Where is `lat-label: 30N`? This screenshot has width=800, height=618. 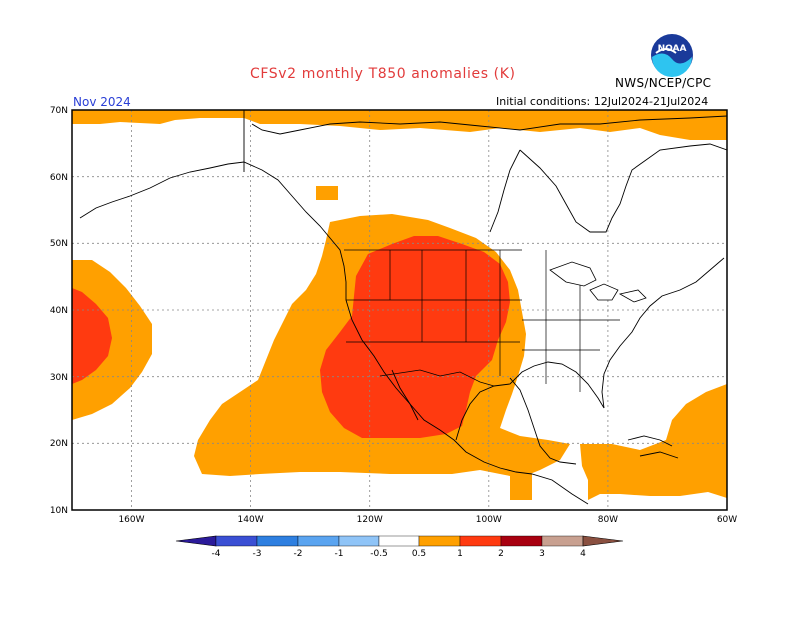 lat-label: 30N is located at coordinates (59, 378).